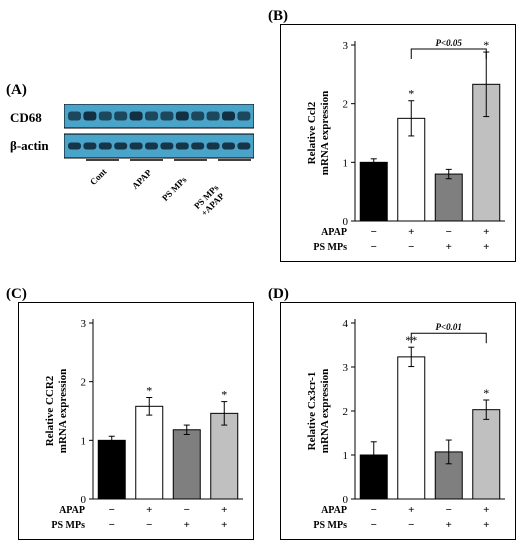 This screenshot has width=521, height=550. What do you see at coordinates (26, 117) in the screenshot?
I see `blot-row-label-cd68: CD68` at bounding box center [26, 117].